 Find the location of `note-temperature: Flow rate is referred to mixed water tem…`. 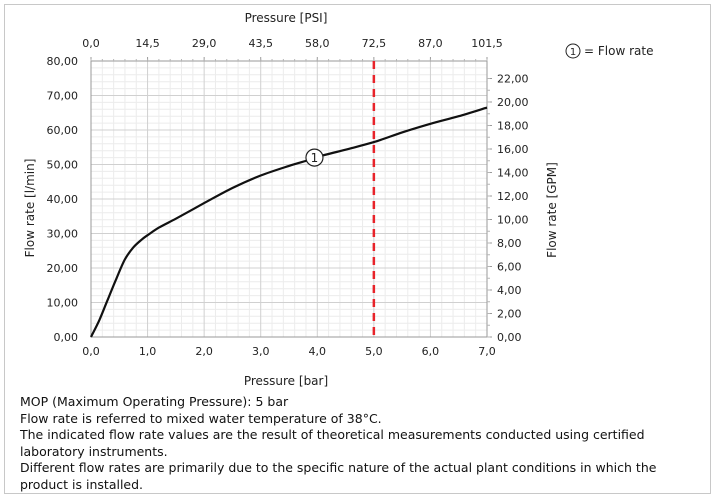

note-temperature: Flow rate is referred to mixed water tem… is located at coordinates (201, 418).